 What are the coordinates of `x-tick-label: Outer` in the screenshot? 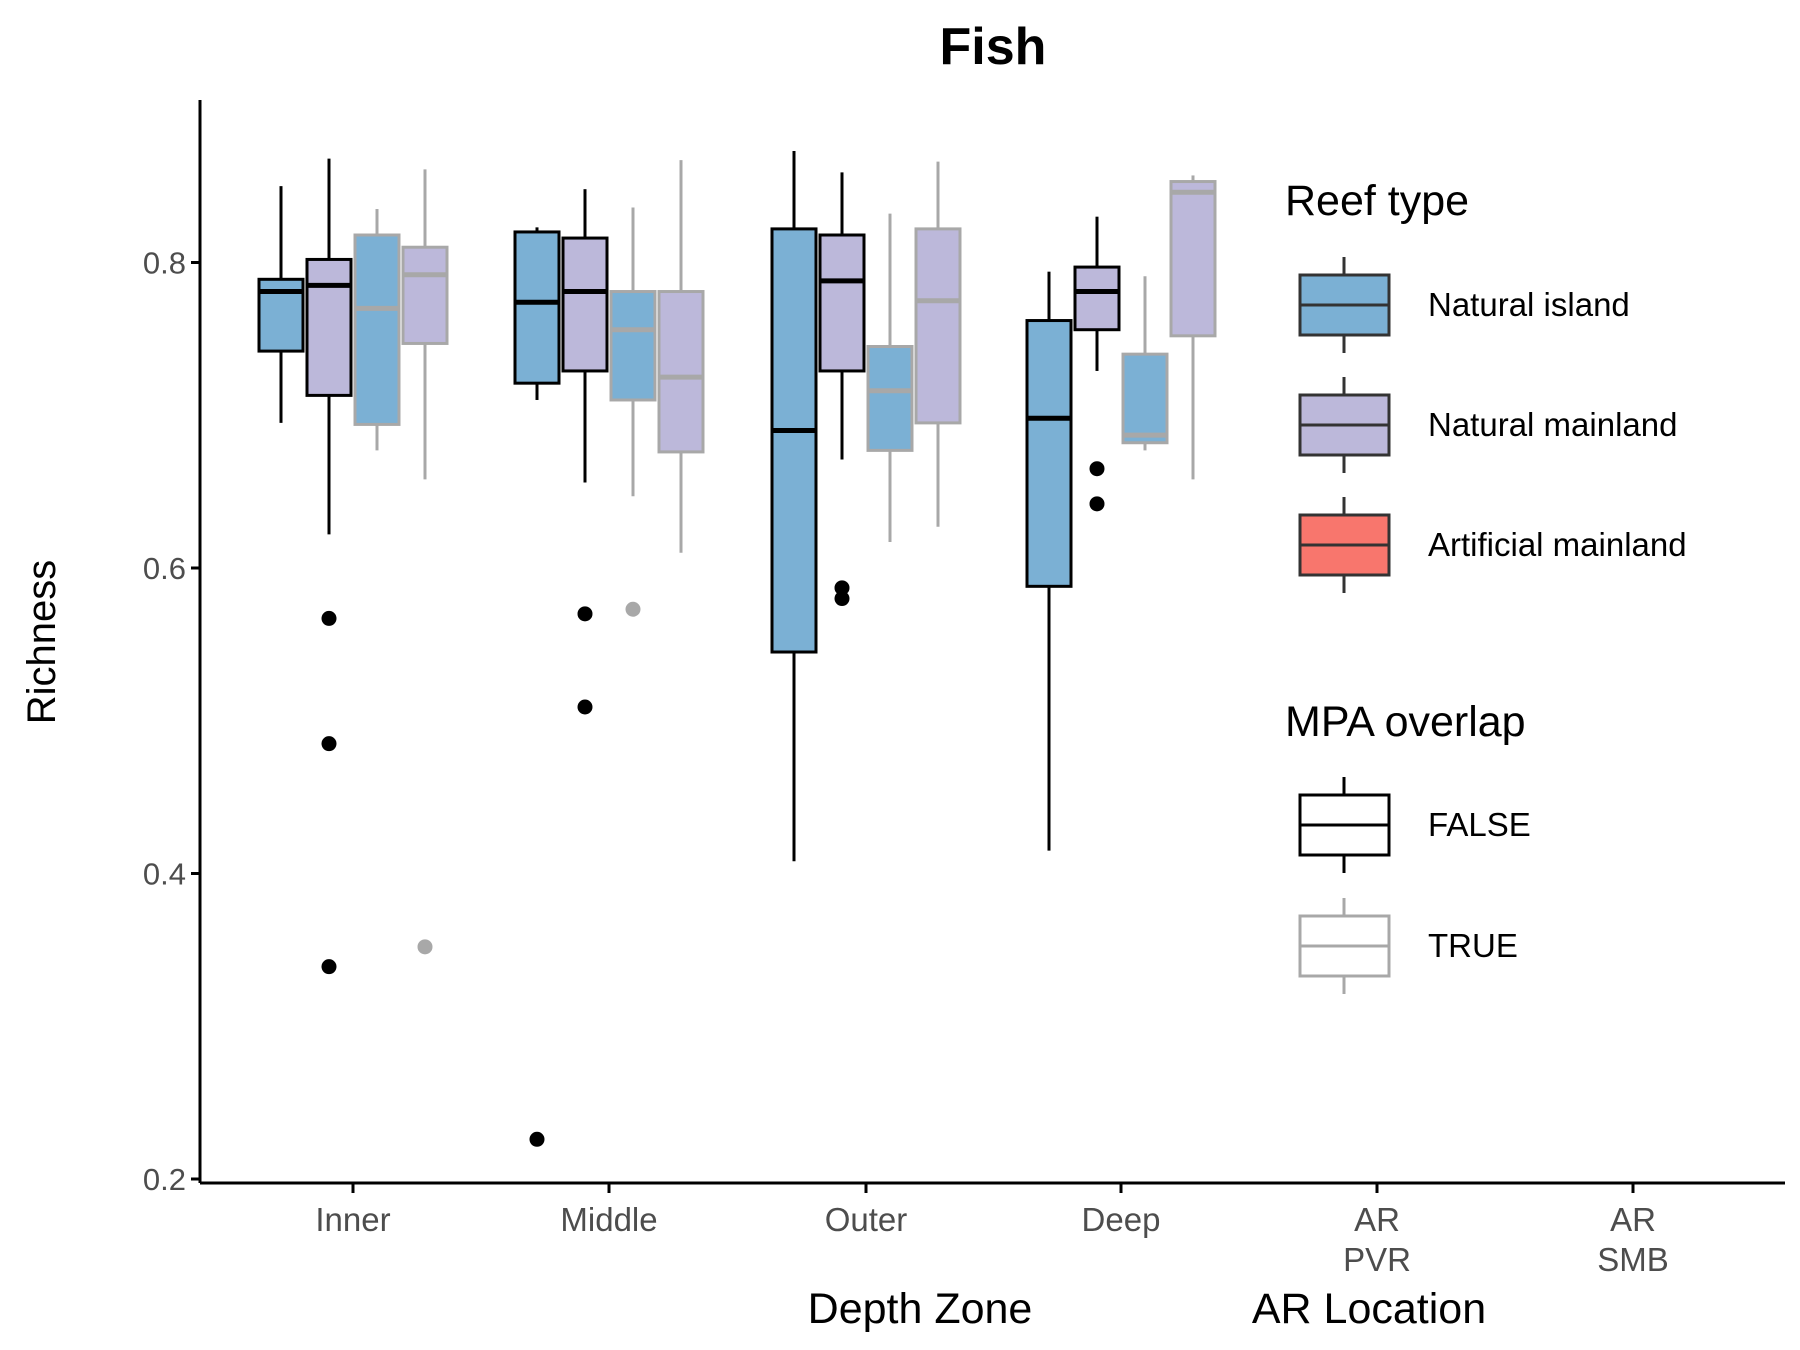 It's located at (866, 1219).